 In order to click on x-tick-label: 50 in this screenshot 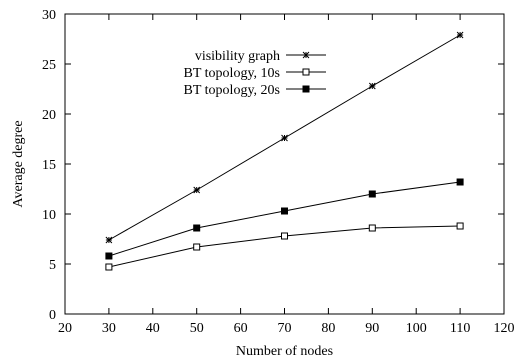, I will do `click(197, 328)`.